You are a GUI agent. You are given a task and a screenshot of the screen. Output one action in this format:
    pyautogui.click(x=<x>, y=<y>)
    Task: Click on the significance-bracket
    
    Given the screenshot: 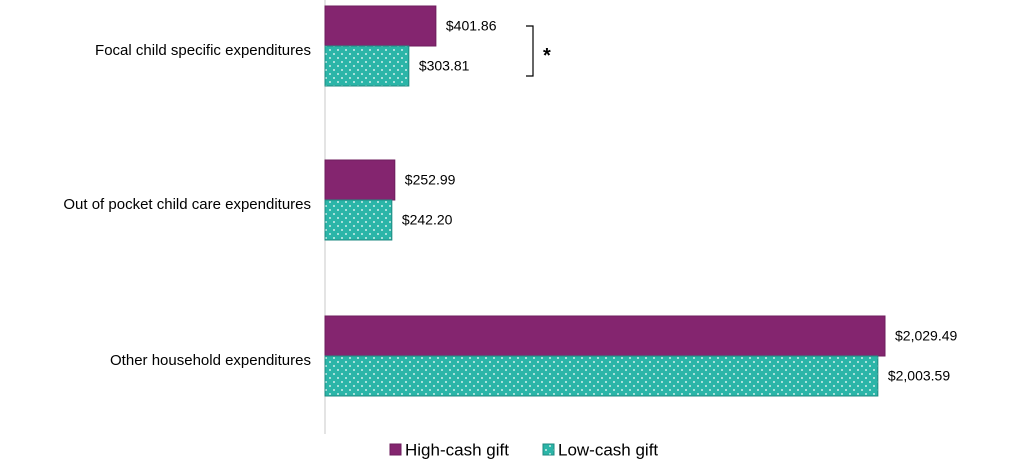 What is the action you would take?
    pyautogui.click(x=530, y=51)
    